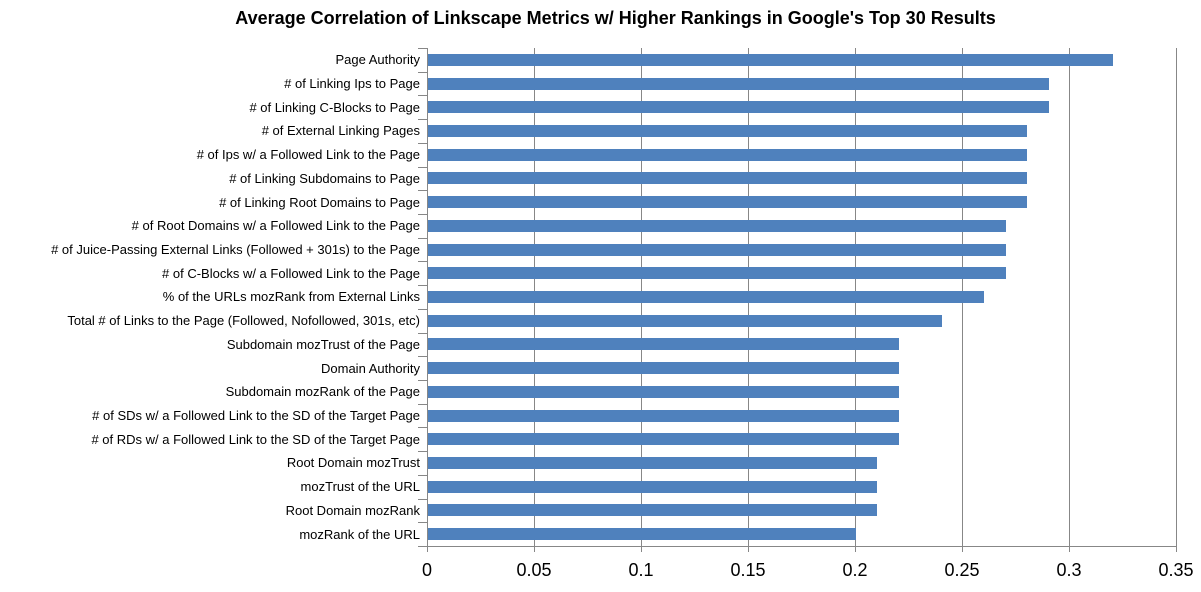 The height and width of the screenshot is (592, 1201). I want to click on category-label: Domain Authority, so click(370, 368).